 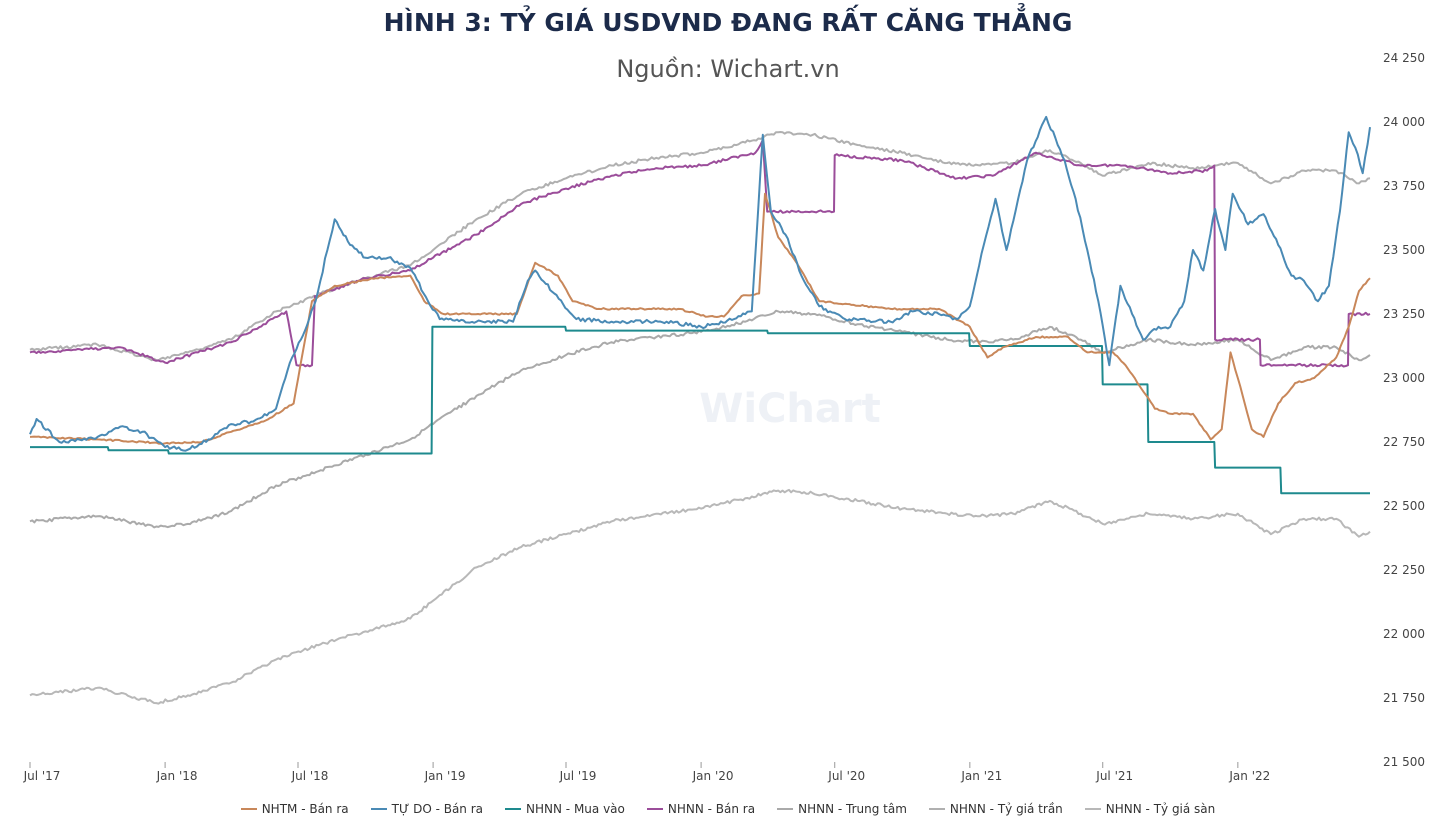 I want to click on legend-item: NHNN - Trung tâm, so click(x=842, y=809).